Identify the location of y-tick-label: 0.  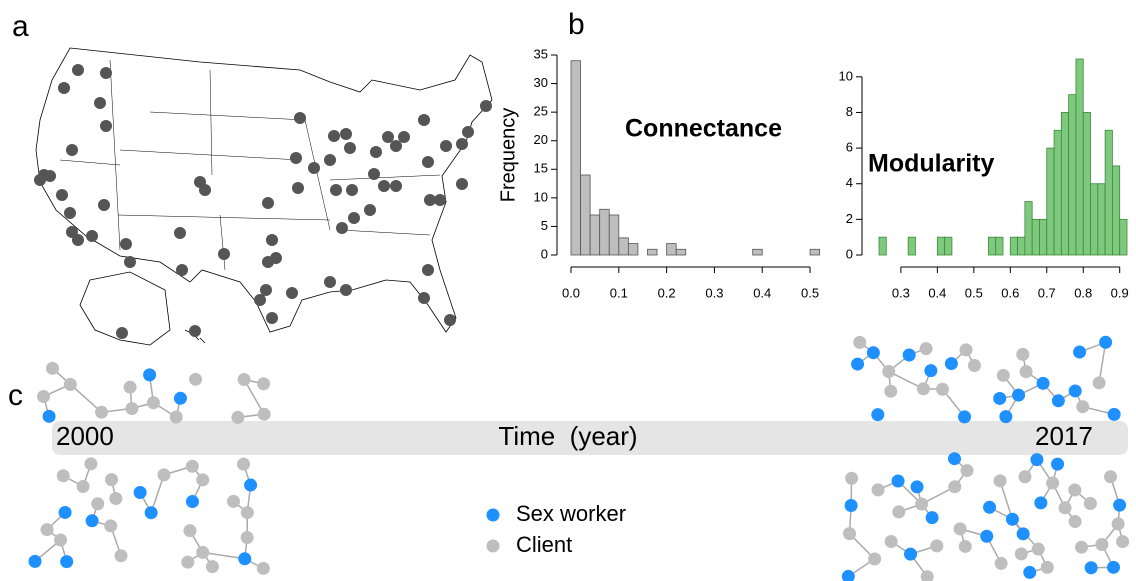
(544, 253).